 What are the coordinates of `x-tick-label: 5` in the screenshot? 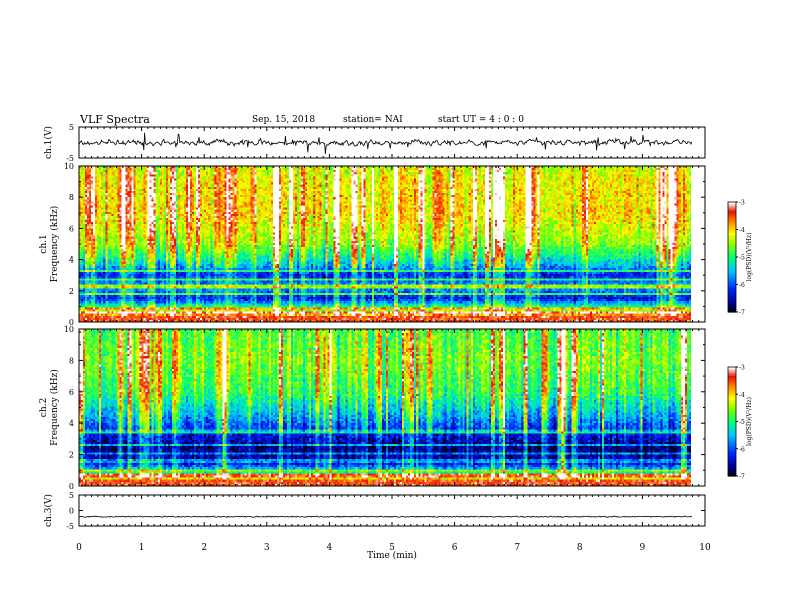 It's located at (392, 548).